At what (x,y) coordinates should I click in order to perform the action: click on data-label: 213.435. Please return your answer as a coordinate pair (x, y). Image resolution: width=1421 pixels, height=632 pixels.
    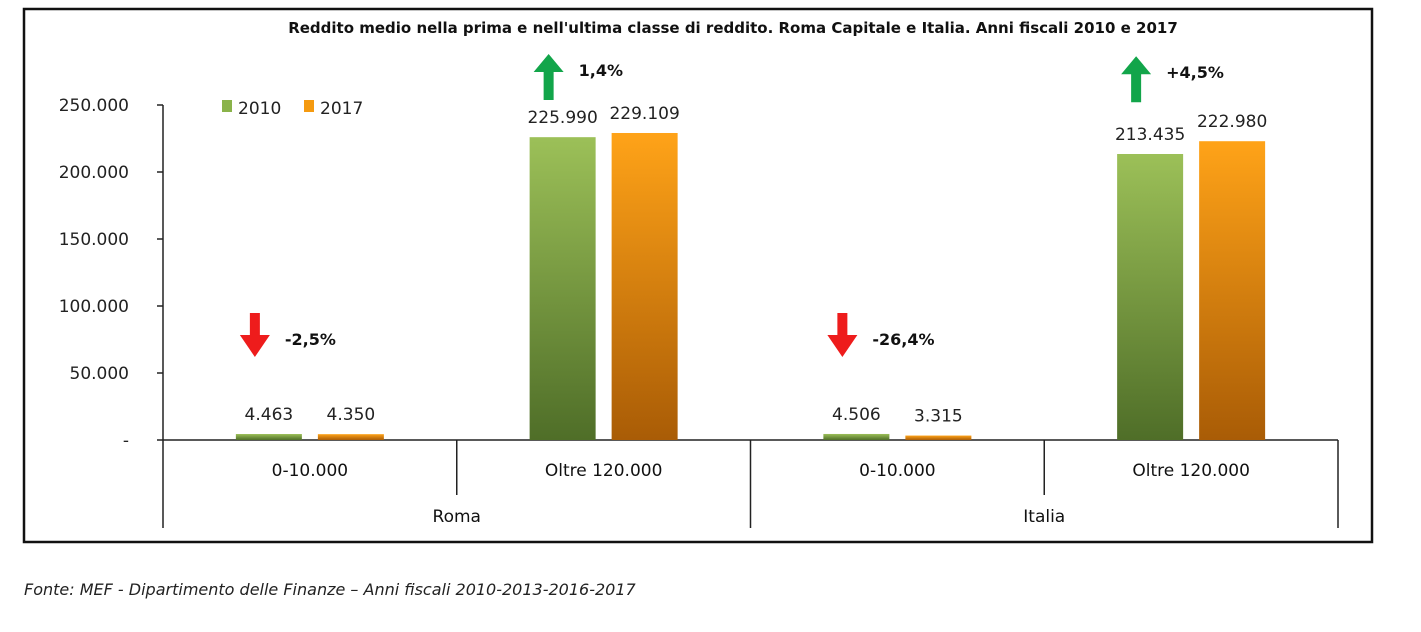
    Looking at the image, I should click on (1150, 135).